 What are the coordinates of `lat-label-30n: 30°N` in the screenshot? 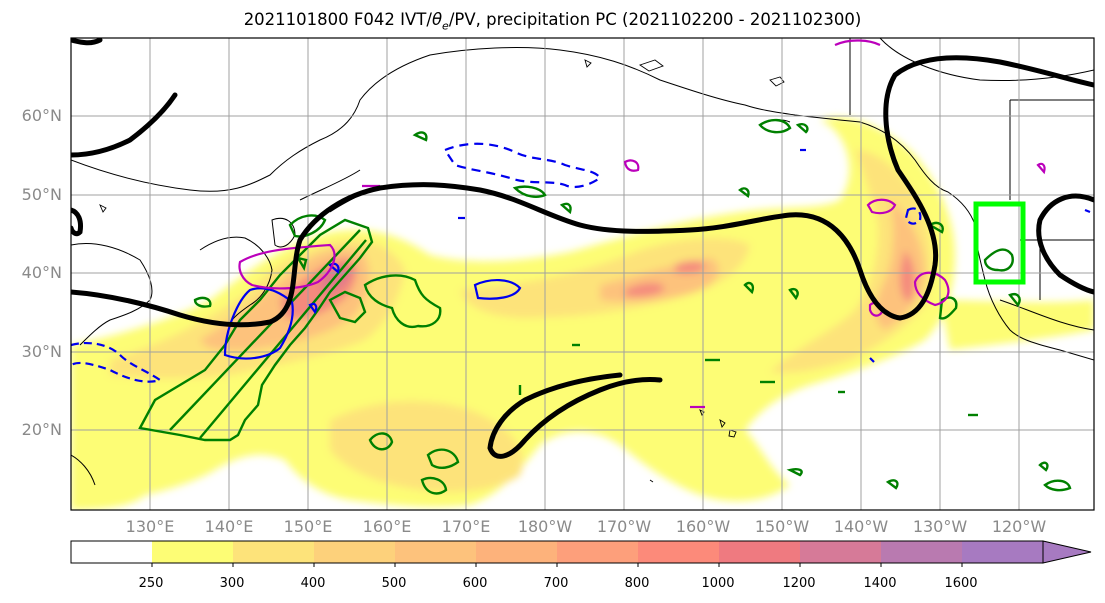 It's located at (41, 351).